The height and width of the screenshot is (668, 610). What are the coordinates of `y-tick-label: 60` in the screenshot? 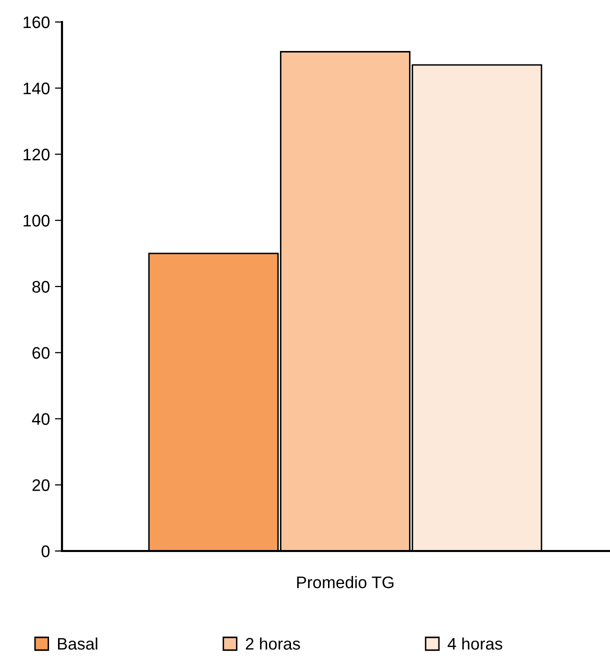 It's located at (41, 353).